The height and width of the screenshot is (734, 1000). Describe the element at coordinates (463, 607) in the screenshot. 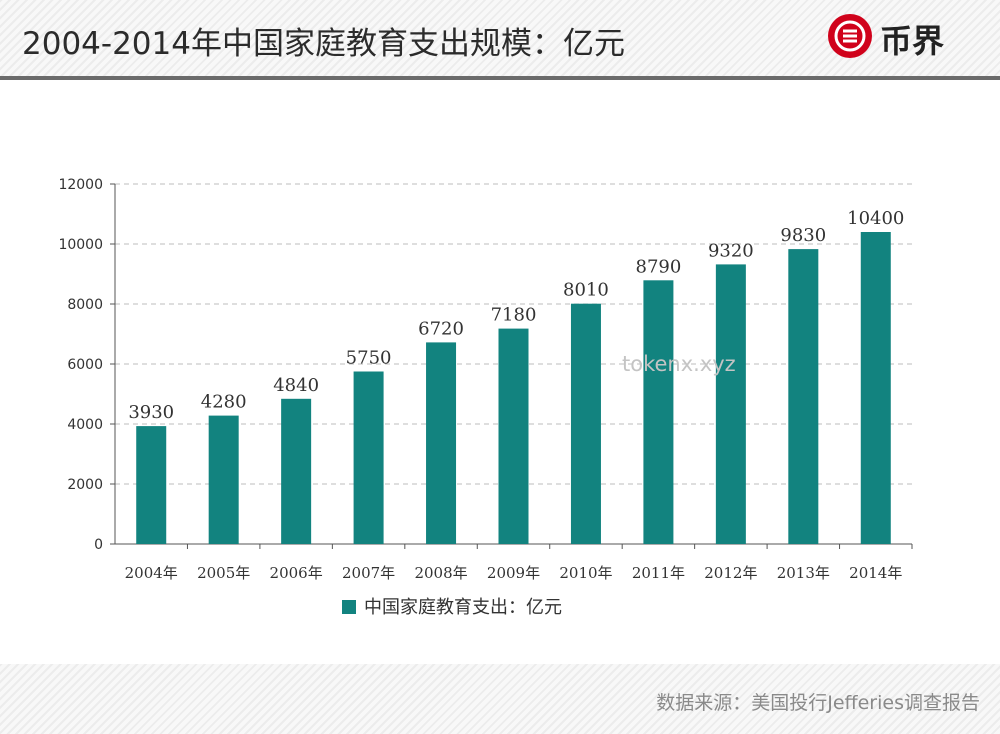

I see `legend-label: 中国家庭教育支出：亿元` at that location.